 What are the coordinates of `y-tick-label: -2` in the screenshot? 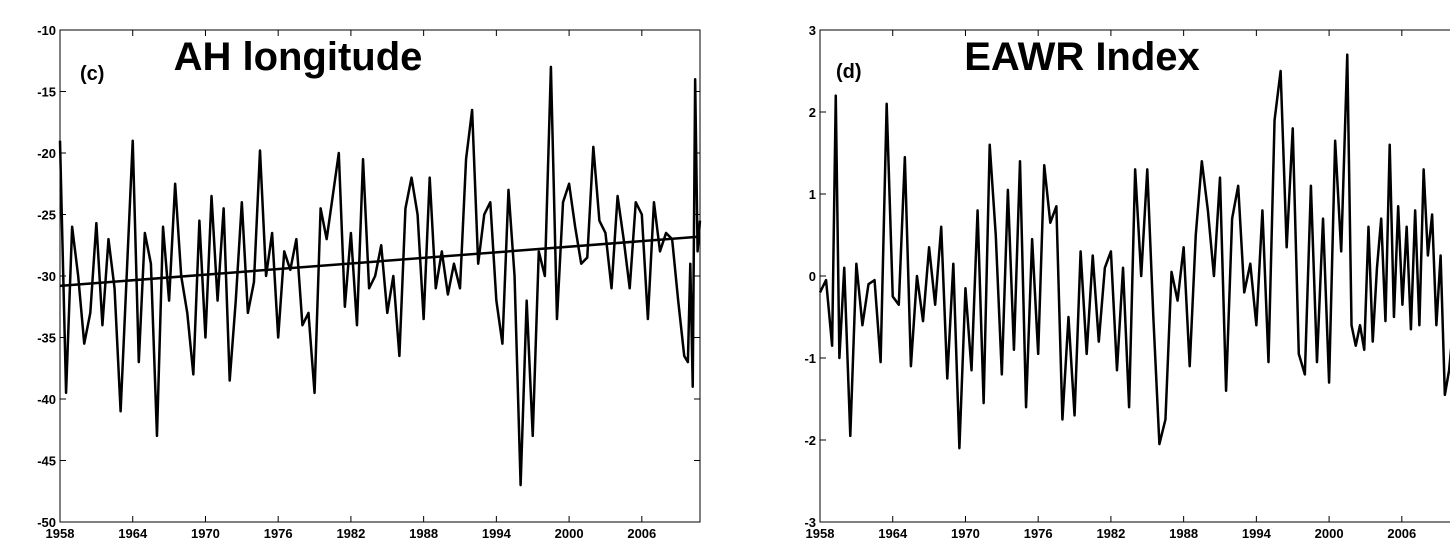 It's located at (810, 440).